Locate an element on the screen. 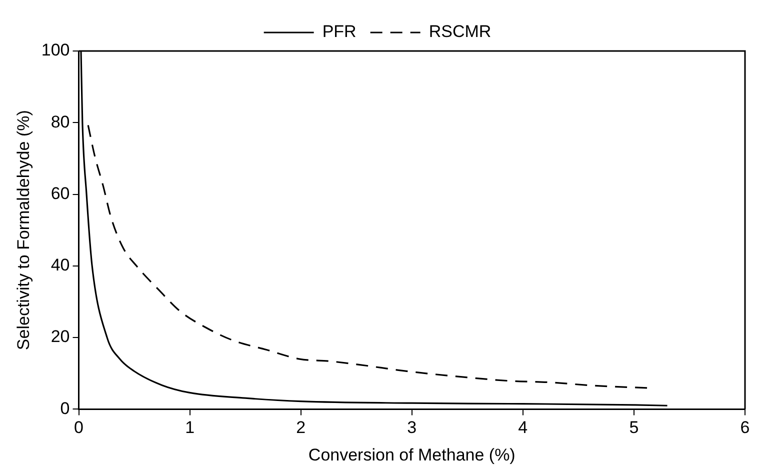 Image resolution: width=770 pixels, height=475 pixels. legend-label: PFR is located at coordinates (339, 32).